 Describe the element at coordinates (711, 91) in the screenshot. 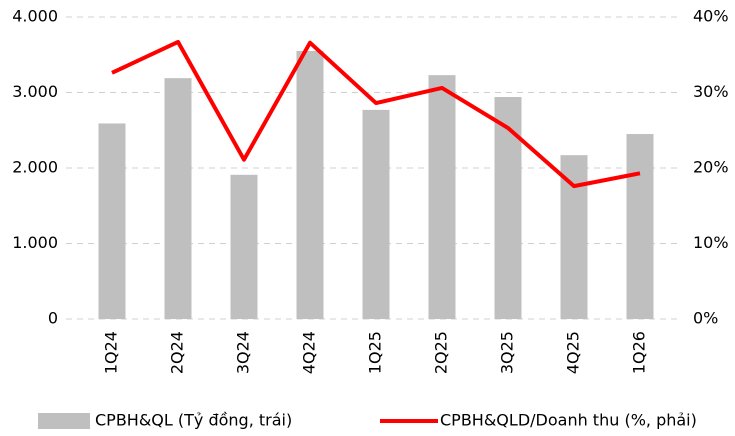

I see `y2-tick-label: 30%` at that location.